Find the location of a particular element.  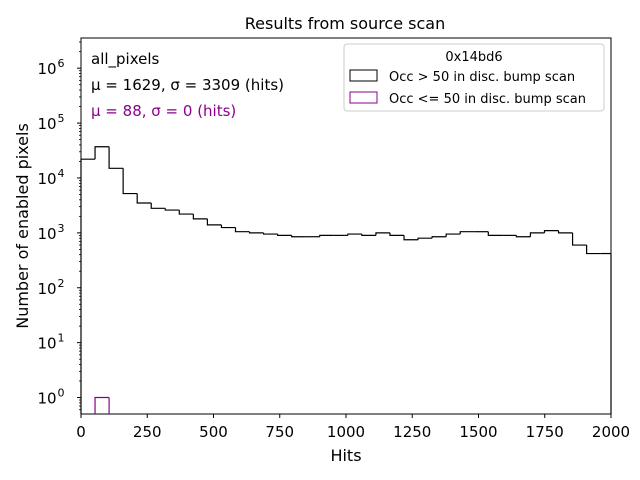

x-tick-label: 1500 is located at coordinates (478, 432).